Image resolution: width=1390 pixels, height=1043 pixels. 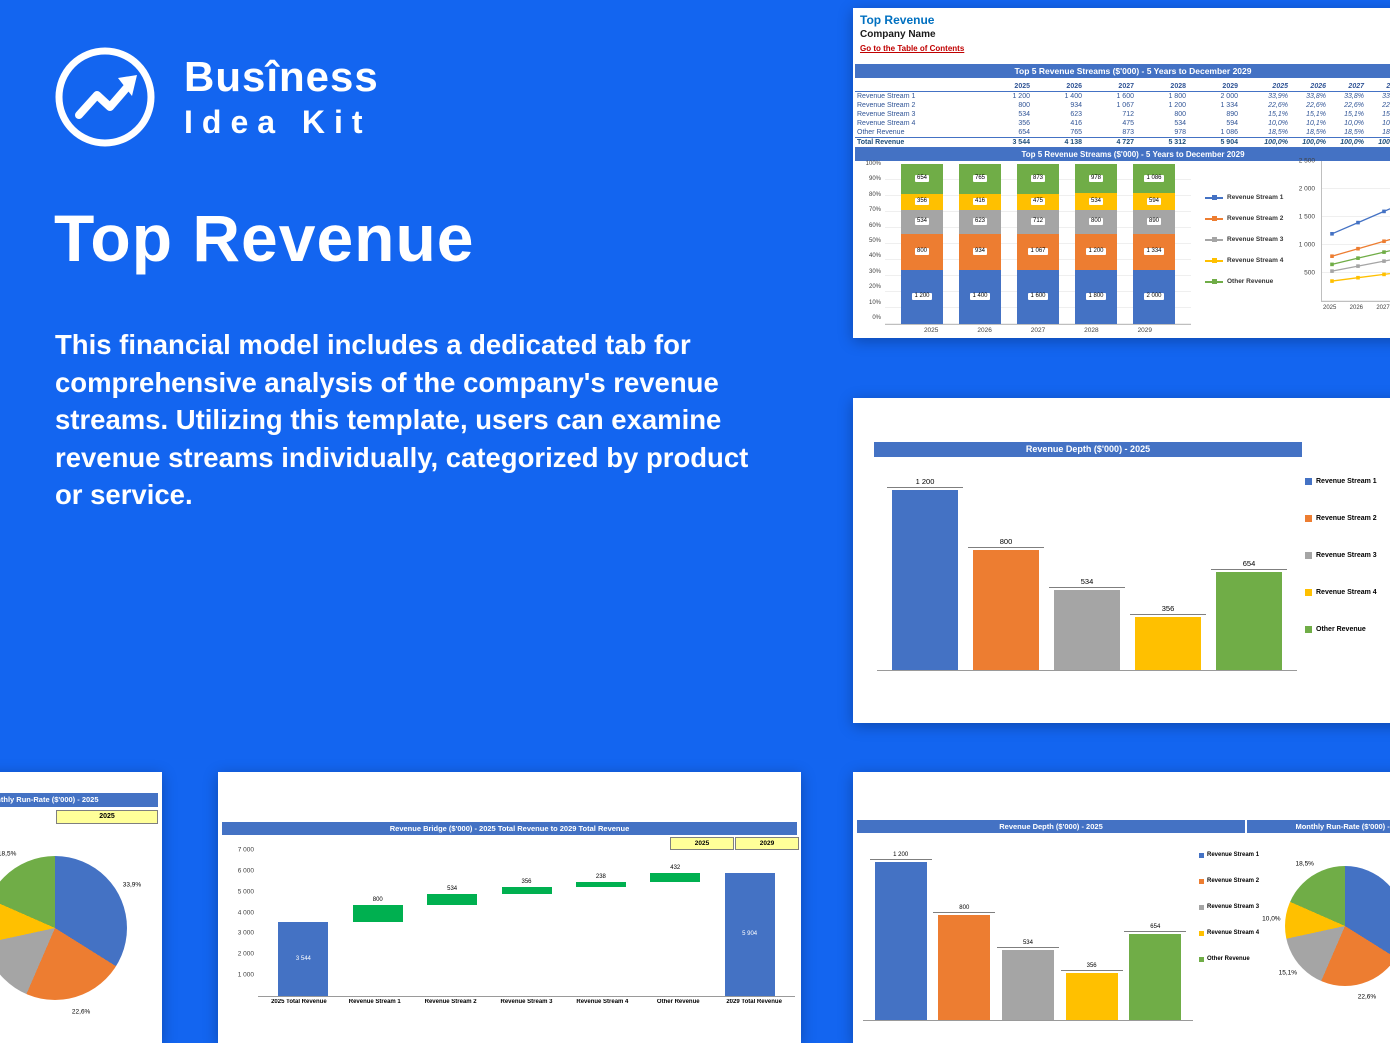 I want to click on segment-label: 475, so click(x=1037, y=202).